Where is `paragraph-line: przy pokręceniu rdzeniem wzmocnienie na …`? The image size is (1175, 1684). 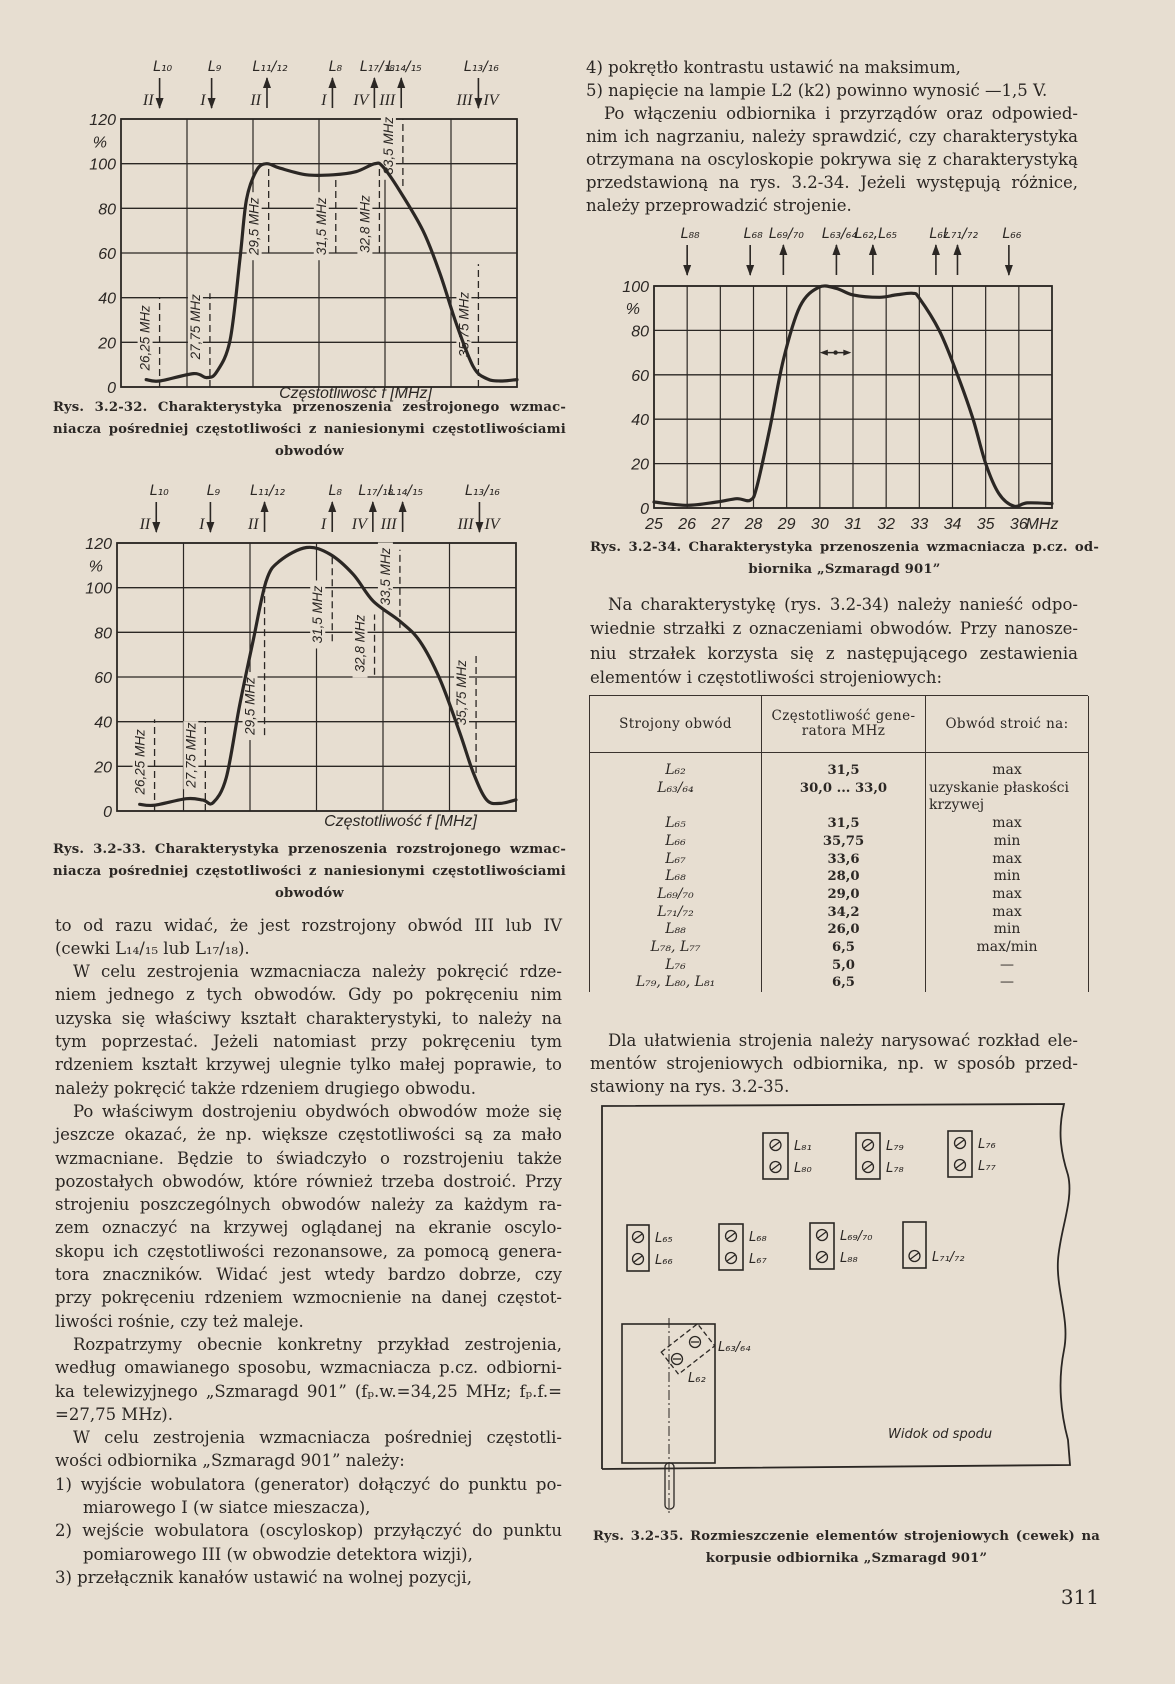
paragraph-line: przy pokręceniu rdzeniem wzmocnienie na … is located at coordinates (308, 1298).